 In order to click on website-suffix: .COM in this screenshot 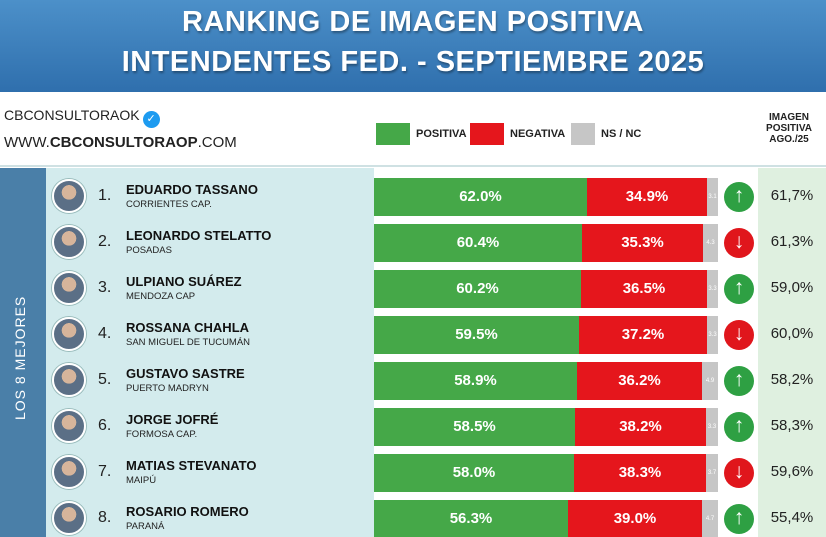, I will do `click(217, 142)`.